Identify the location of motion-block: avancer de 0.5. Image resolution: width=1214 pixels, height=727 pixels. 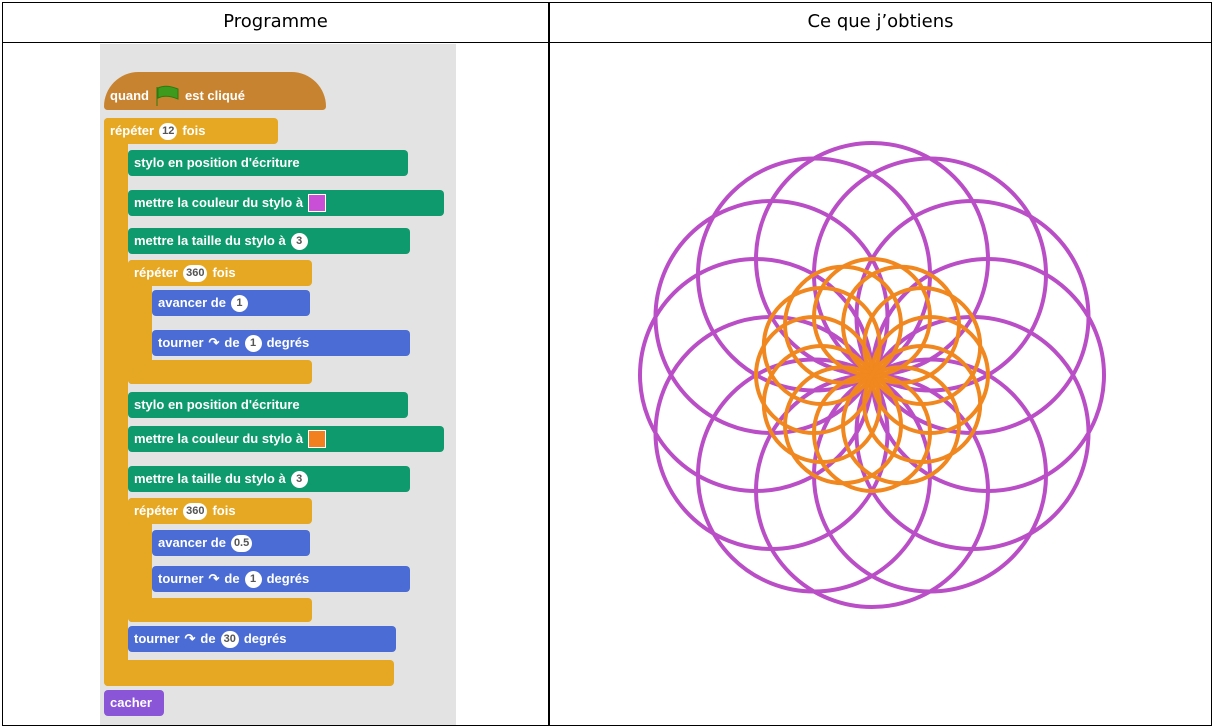
(231, 543).